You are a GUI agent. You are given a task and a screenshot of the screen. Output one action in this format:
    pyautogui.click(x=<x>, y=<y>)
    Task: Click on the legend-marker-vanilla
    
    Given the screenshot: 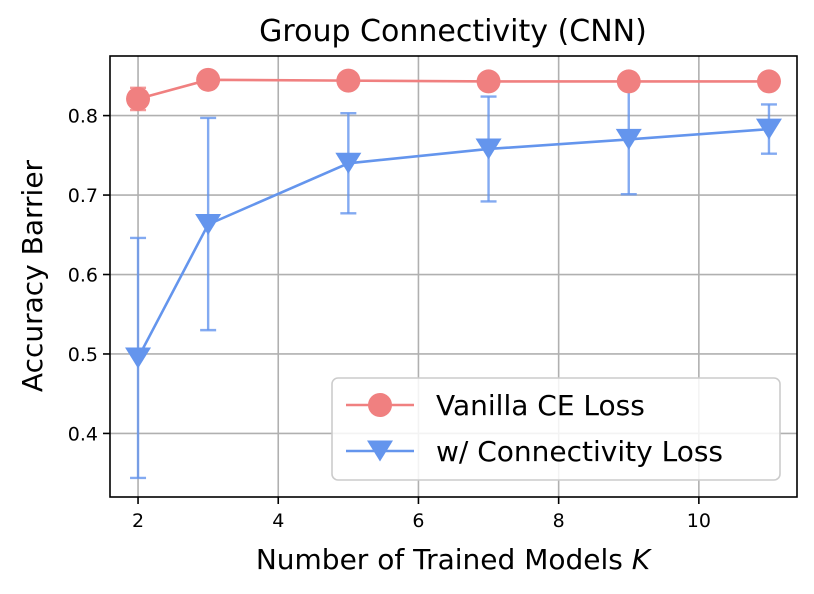 What is the action you would take?
    pyautogui.click(x=380, y=405)
    